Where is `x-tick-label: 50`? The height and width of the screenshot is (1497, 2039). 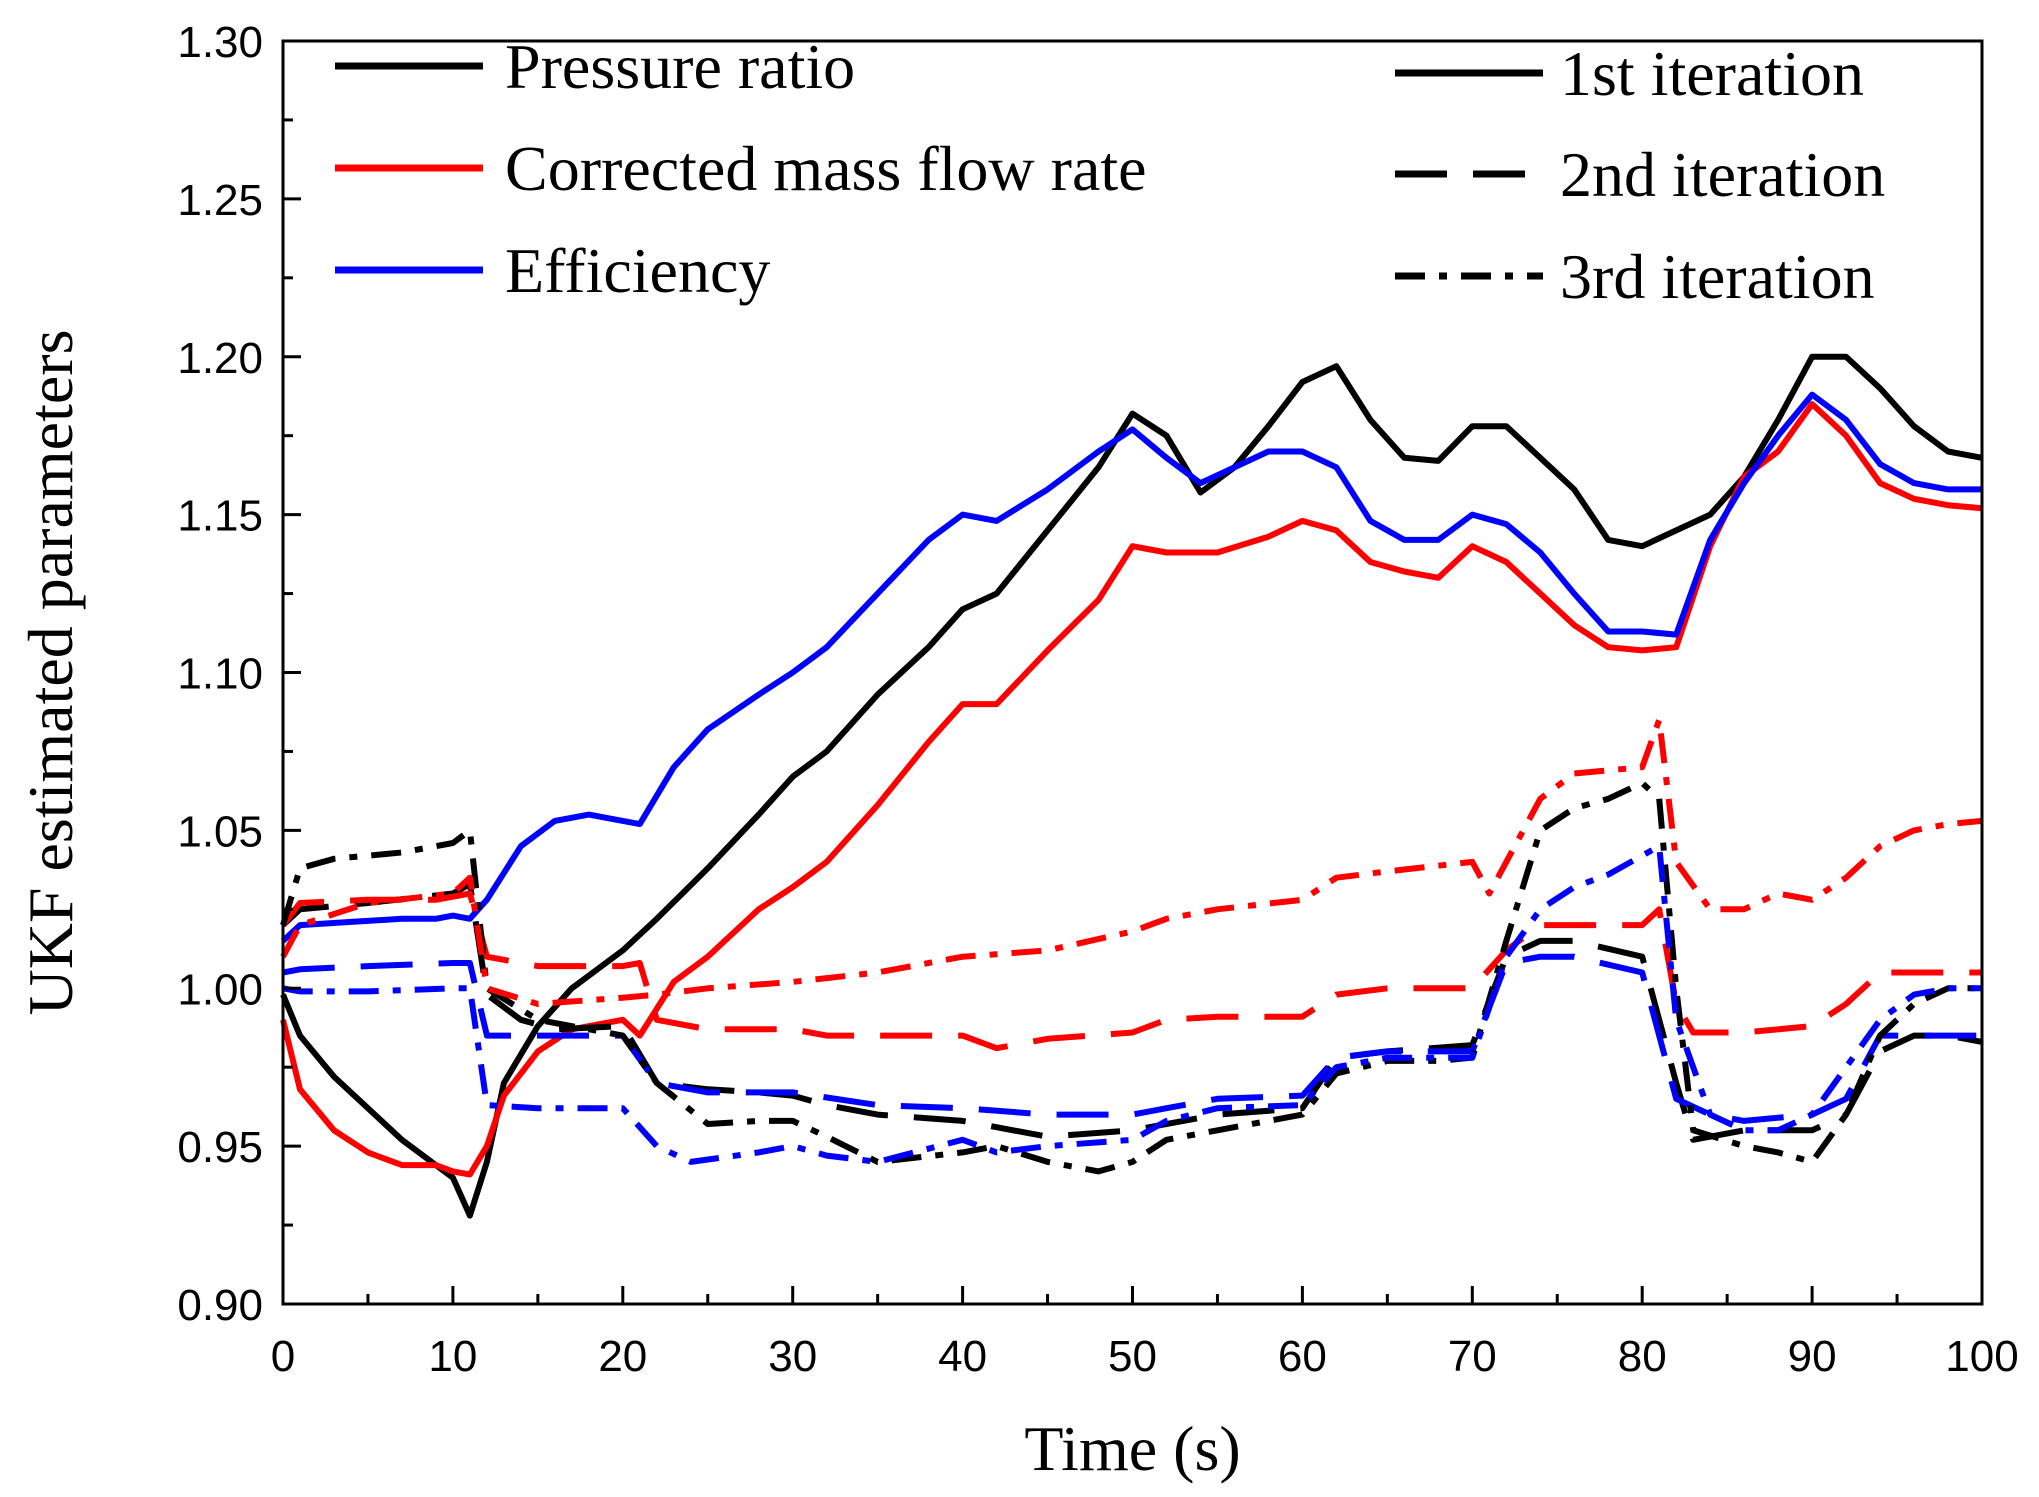 x-tick-label: 50 is located at coordinates (1132, 1356).